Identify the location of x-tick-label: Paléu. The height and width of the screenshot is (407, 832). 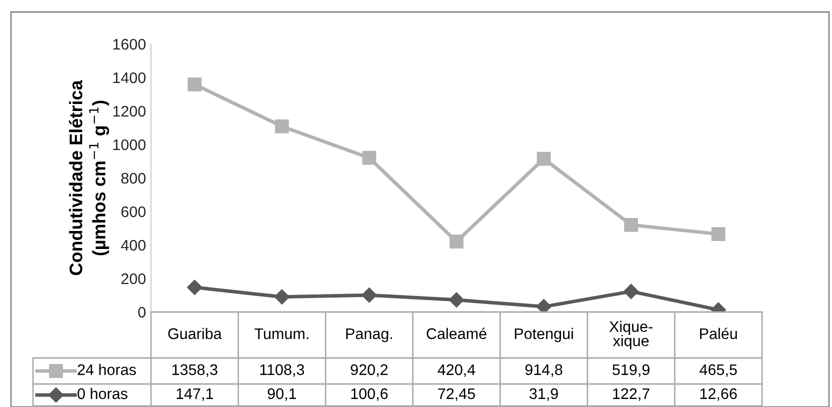
(718, 334).